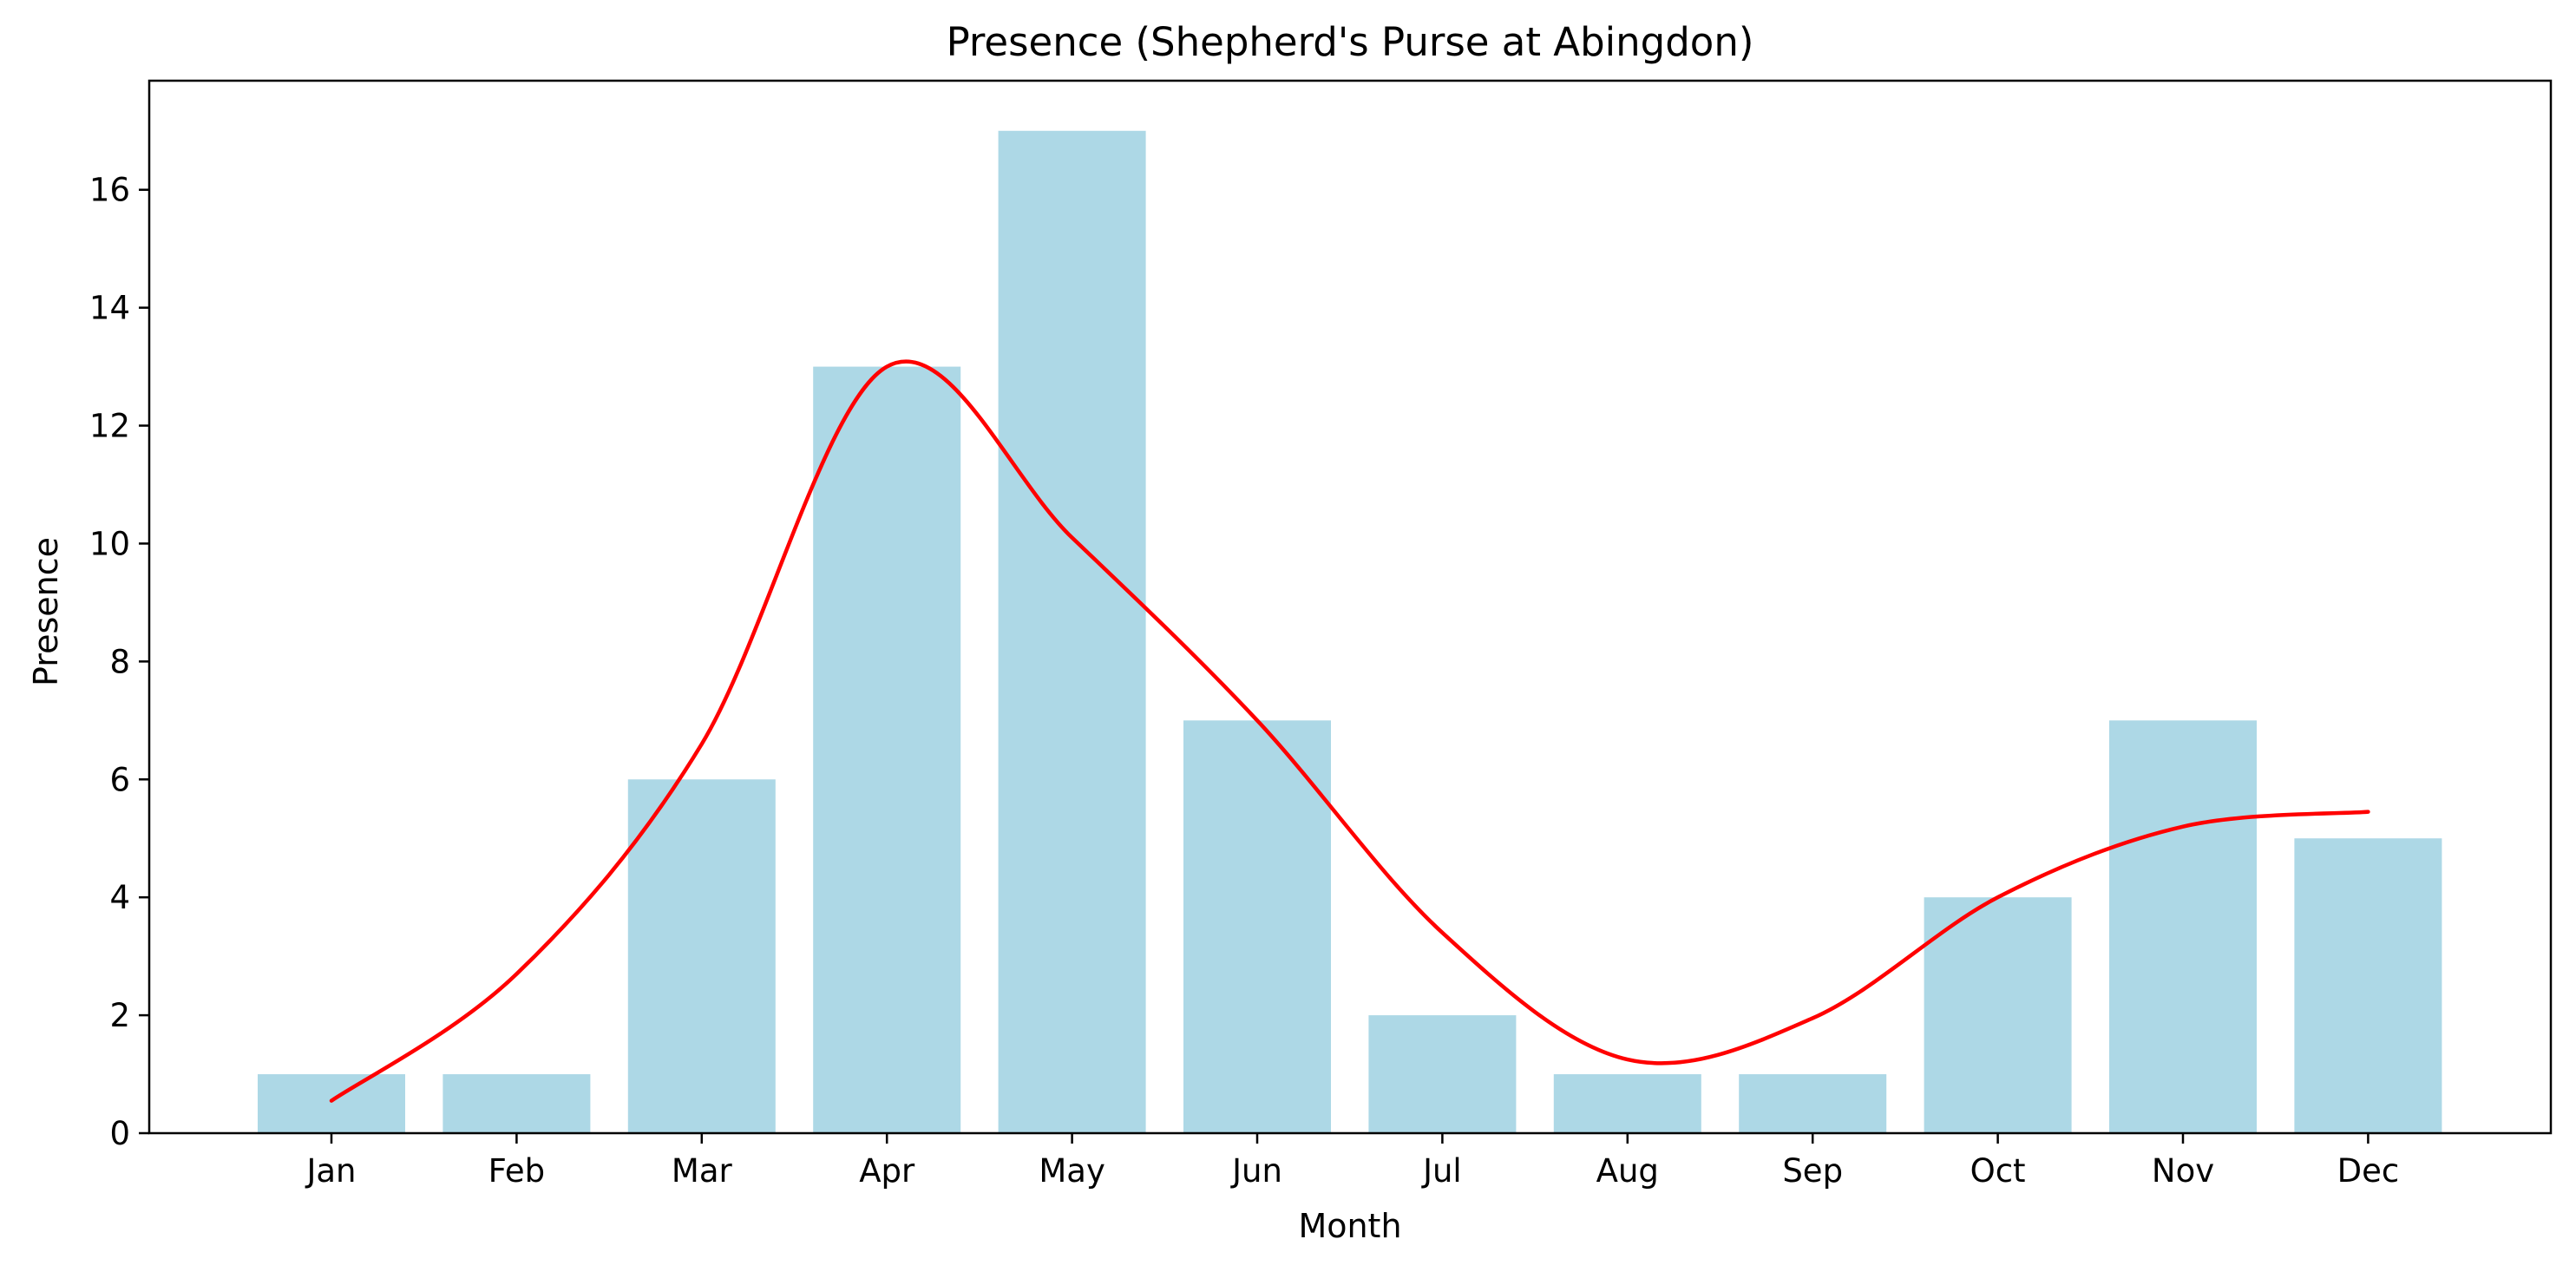  I want to click on y-tick-label: 2, so click(119, 1015).